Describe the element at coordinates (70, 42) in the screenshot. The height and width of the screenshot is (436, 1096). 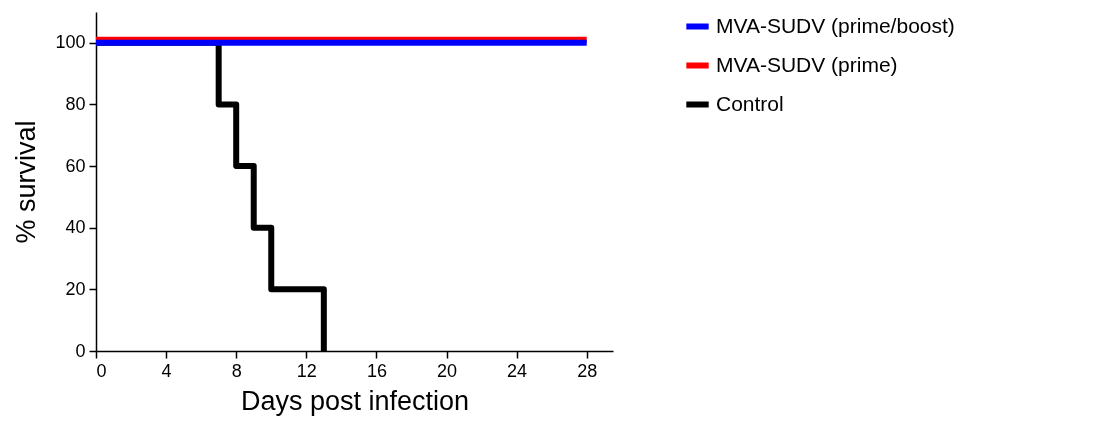
I see `y-tick-label: 100` at that location.